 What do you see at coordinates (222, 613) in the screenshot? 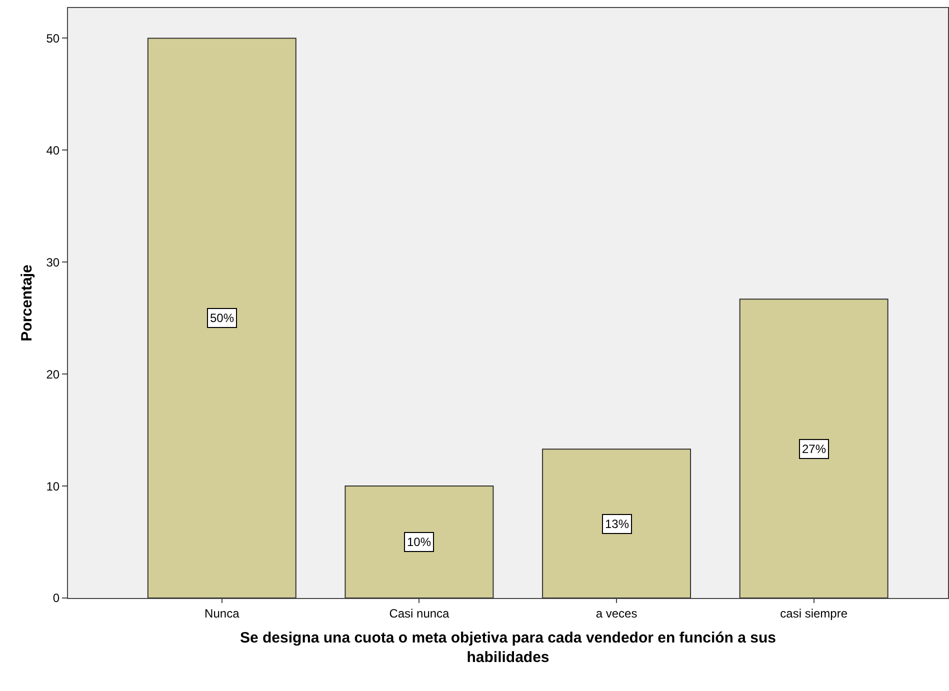
I see `x-tick-label: Nunca` at bounding box center [222, 613].